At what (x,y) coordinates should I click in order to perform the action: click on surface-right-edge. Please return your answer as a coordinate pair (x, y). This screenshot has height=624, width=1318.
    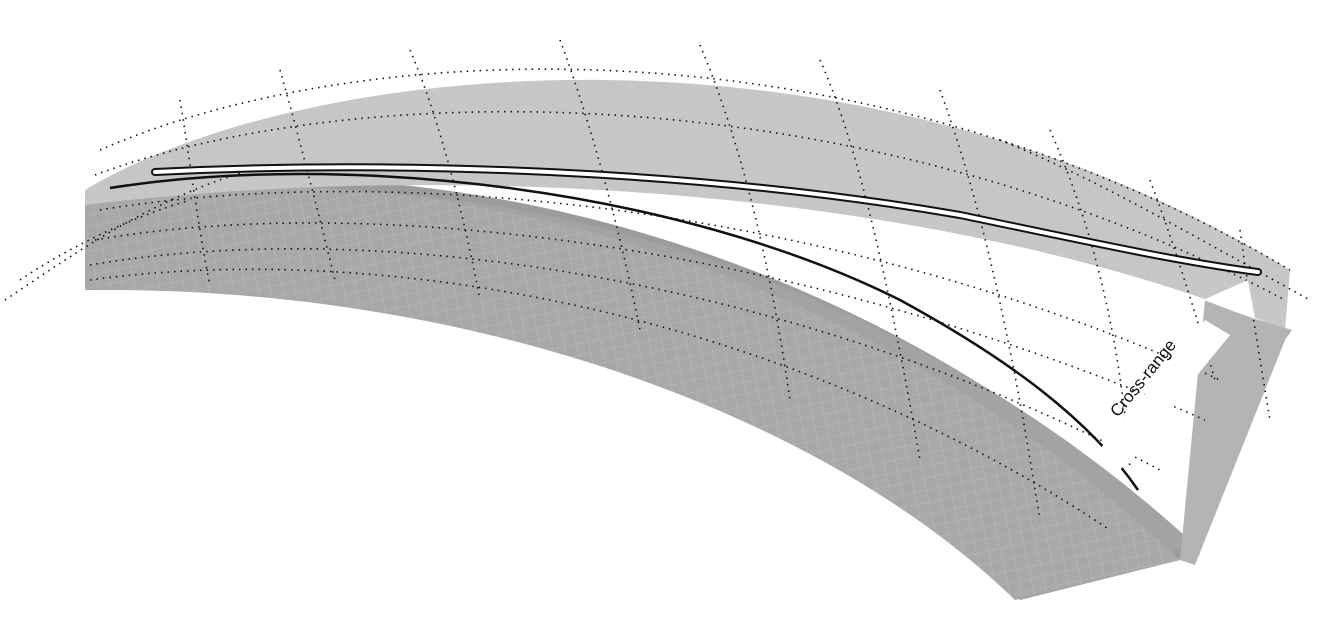
    Looking at the image, I should click on (1236, 432).